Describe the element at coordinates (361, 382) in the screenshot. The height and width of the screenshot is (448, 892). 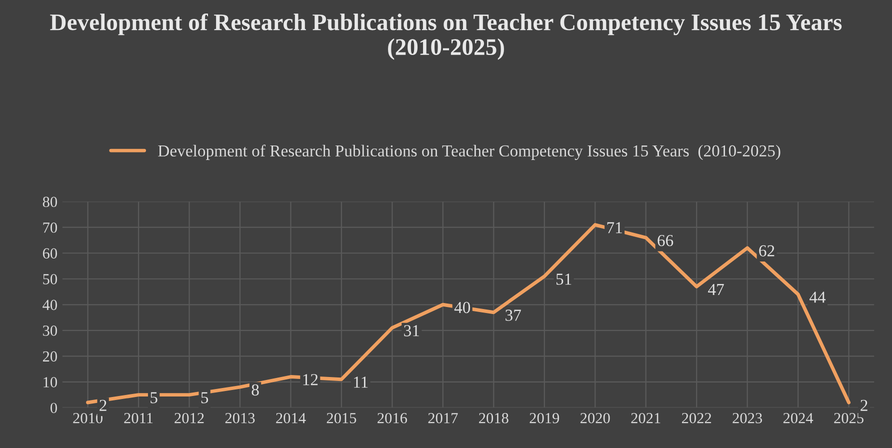
I see `data-label: 11` at that location.